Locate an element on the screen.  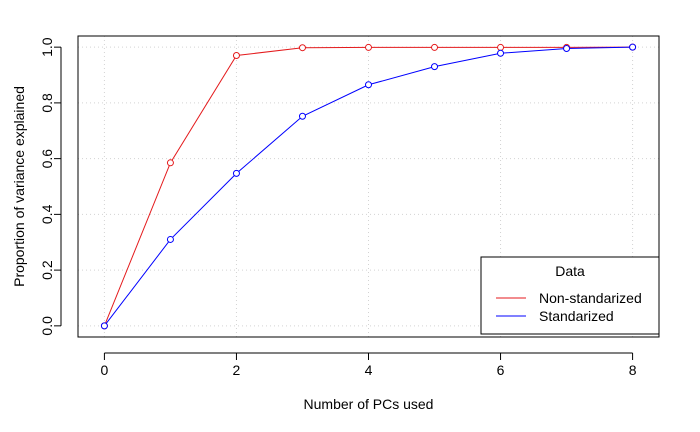
x-axis: 0 2 4 6 8 is located at coordinates (369, 365).